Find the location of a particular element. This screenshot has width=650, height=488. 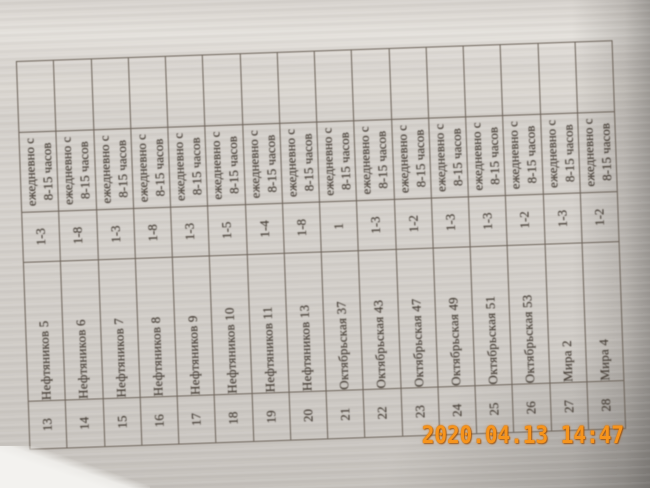

row-number-cell: 22 is located at coordinates (383, 413).